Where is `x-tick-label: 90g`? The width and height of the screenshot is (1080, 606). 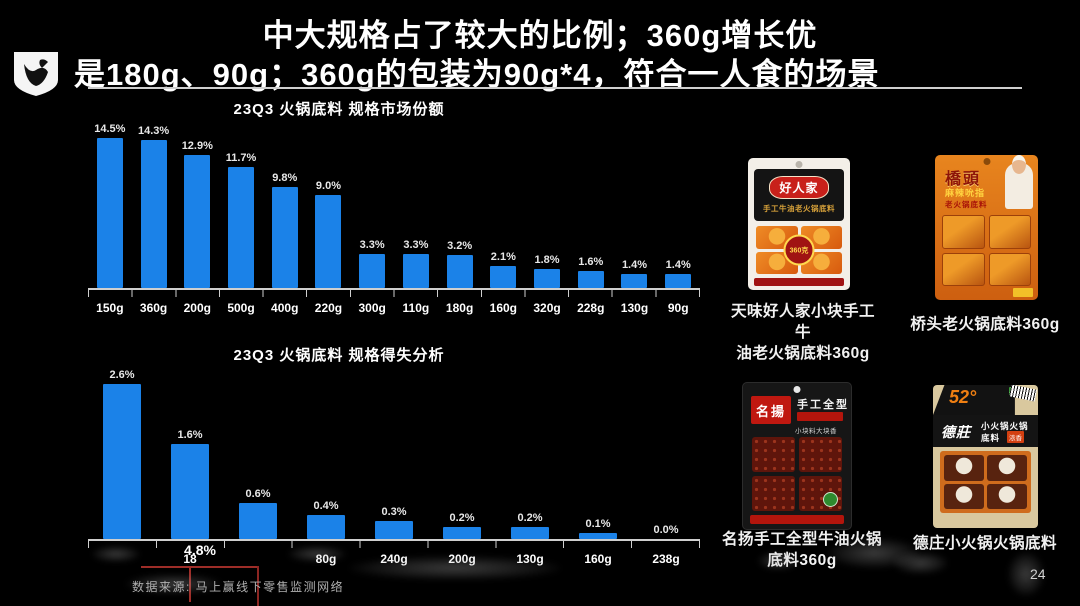 x-tick-label: 90g is located at coordinates (678, 308).